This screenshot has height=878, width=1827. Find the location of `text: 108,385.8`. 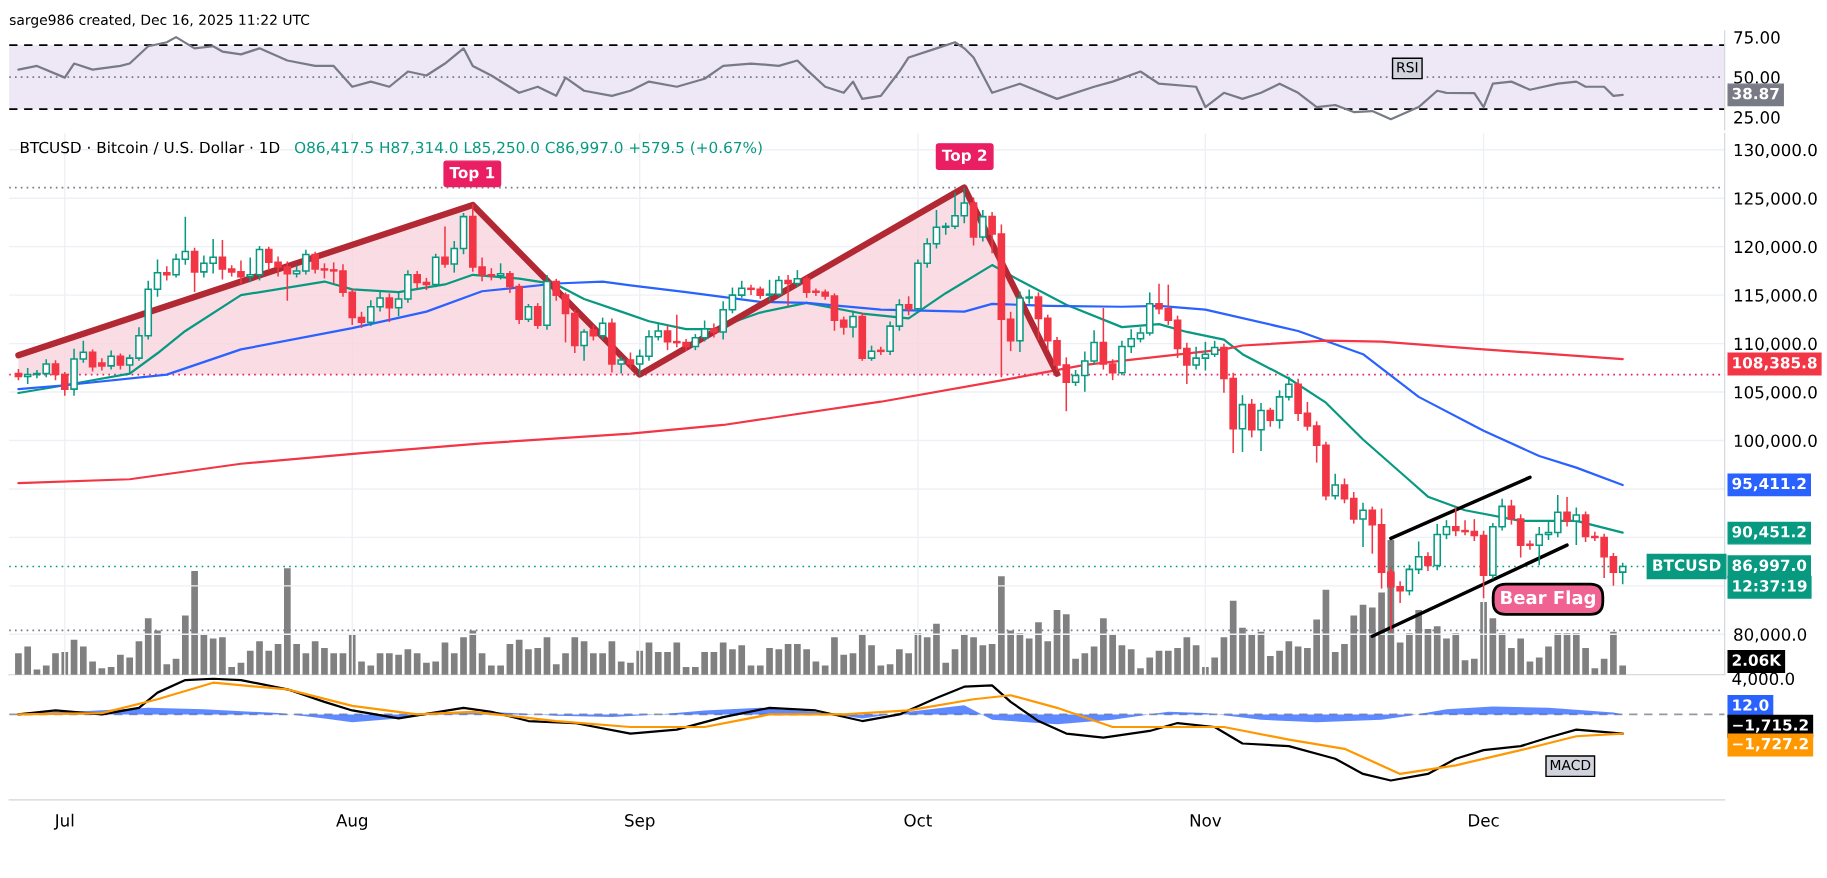

text: 108,385.8 is located at coordinates (1775, 363).